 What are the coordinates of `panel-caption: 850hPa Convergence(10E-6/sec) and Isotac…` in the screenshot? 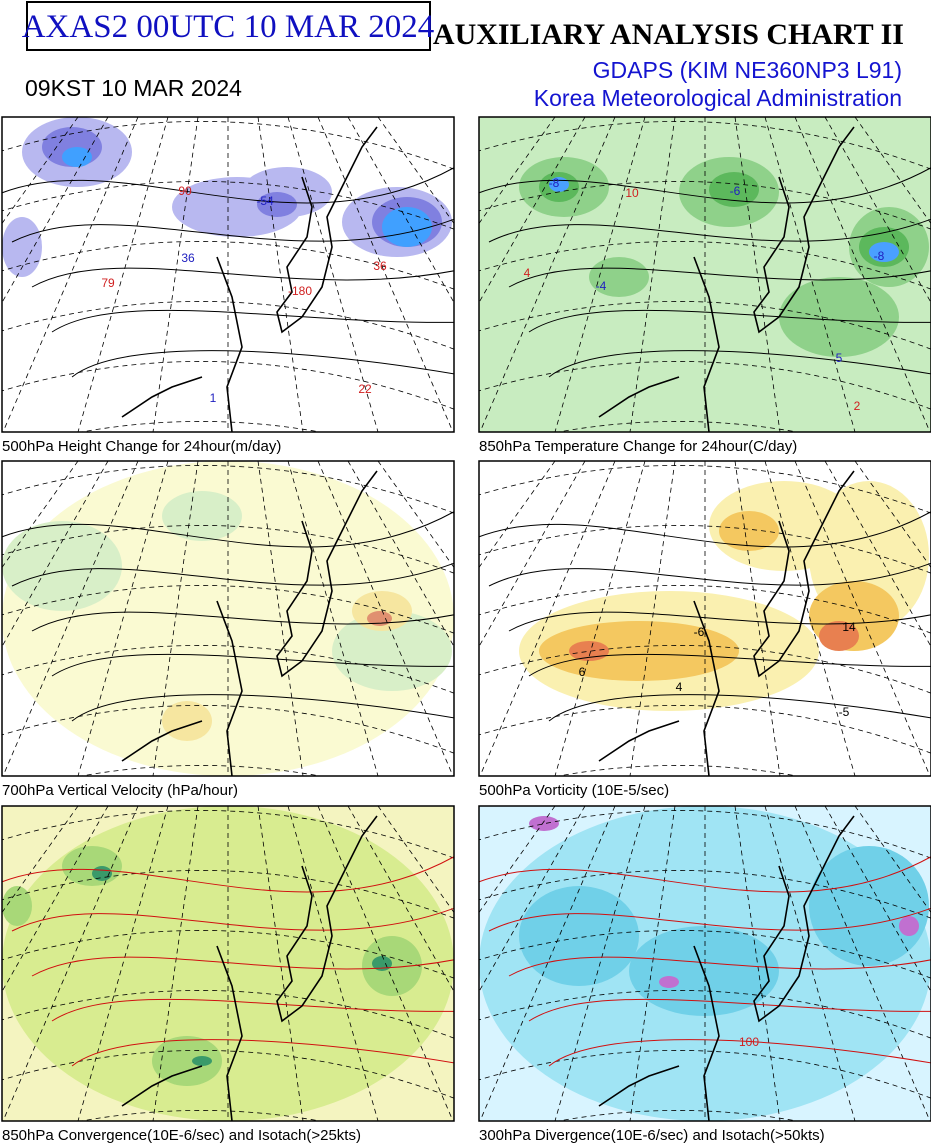 It's located at (181, 1135).